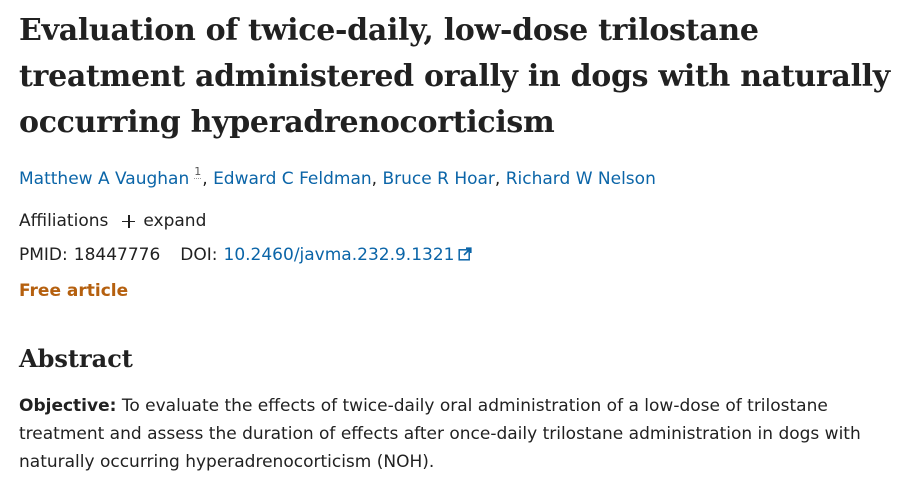 This screenshot has width=915, height=502. What do you see at coordinates (74, 291) in the screenshot?
I see `free-article-badge: Free article` at bounding box center [74, 291].